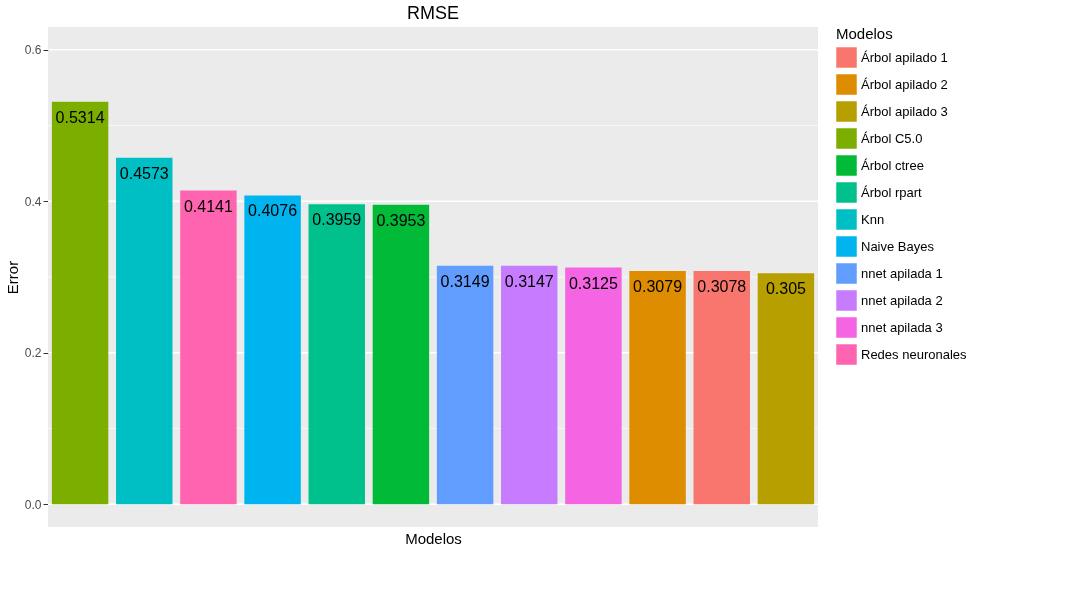  Describe the element at coordinates (144, 173) in the screenshot. I see `data-label: 0.4573` at that location.